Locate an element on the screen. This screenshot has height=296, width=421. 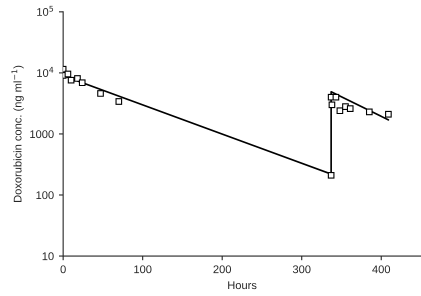
y-tick-label: 100 is located at coordinates (45, 195).